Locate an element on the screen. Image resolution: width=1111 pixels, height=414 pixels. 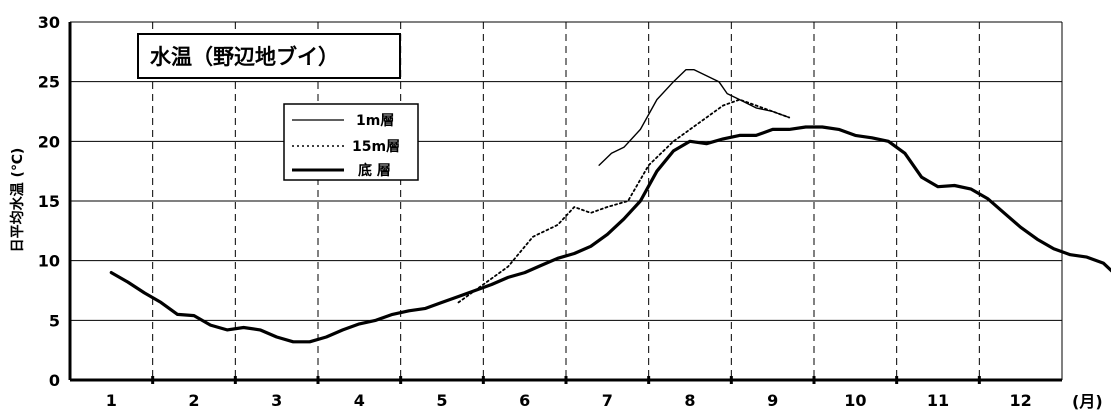
x-tick-label: 8 is located at coordinates (689, 400).